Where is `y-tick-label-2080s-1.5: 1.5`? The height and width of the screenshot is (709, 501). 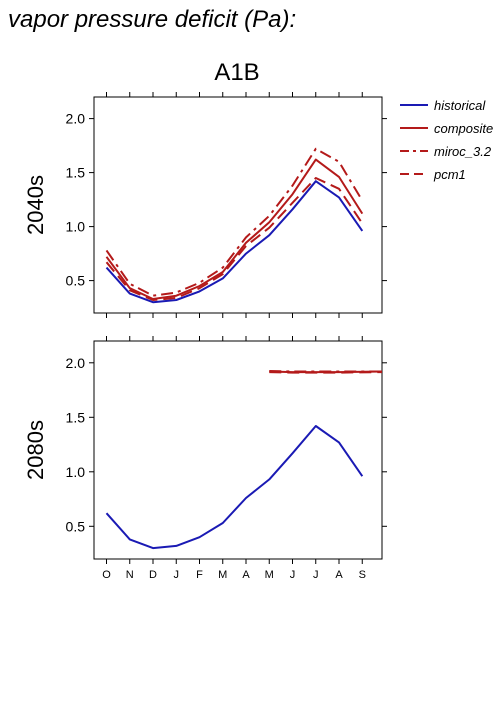
y-tick-label-2080s-1.5: 1.5 is located at coordinates (76, 417).